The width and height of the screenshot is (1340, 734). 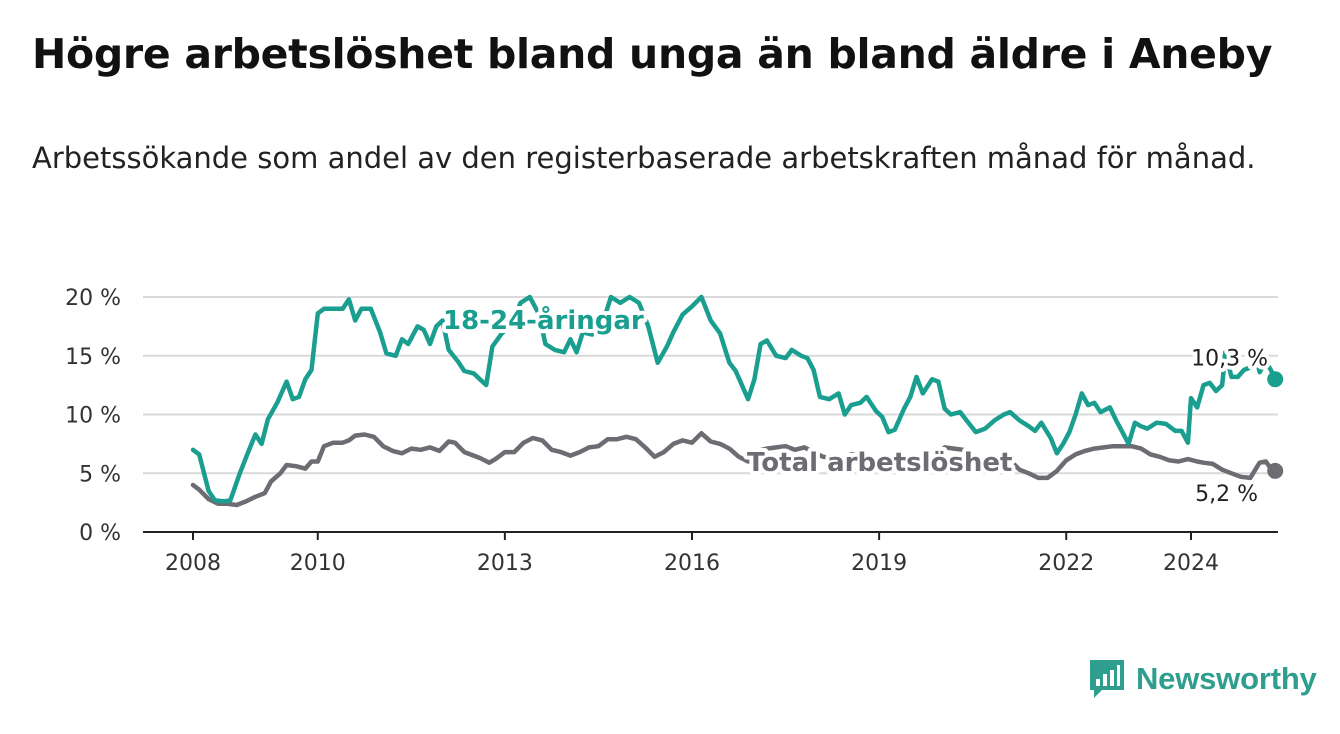 I want to click on x-tick-label: 2016, so click(x=692, y=563).